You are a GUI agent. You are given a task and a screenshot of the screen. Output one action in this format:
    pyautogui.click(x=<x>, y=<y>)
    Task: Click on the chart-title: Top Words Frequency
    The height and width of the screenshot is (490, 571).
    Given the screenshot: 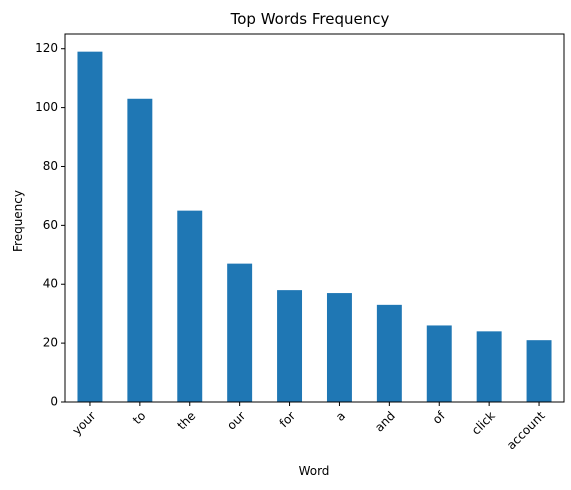 What is the action you would take?
    pyautogui.click(x=310, y=19)
    